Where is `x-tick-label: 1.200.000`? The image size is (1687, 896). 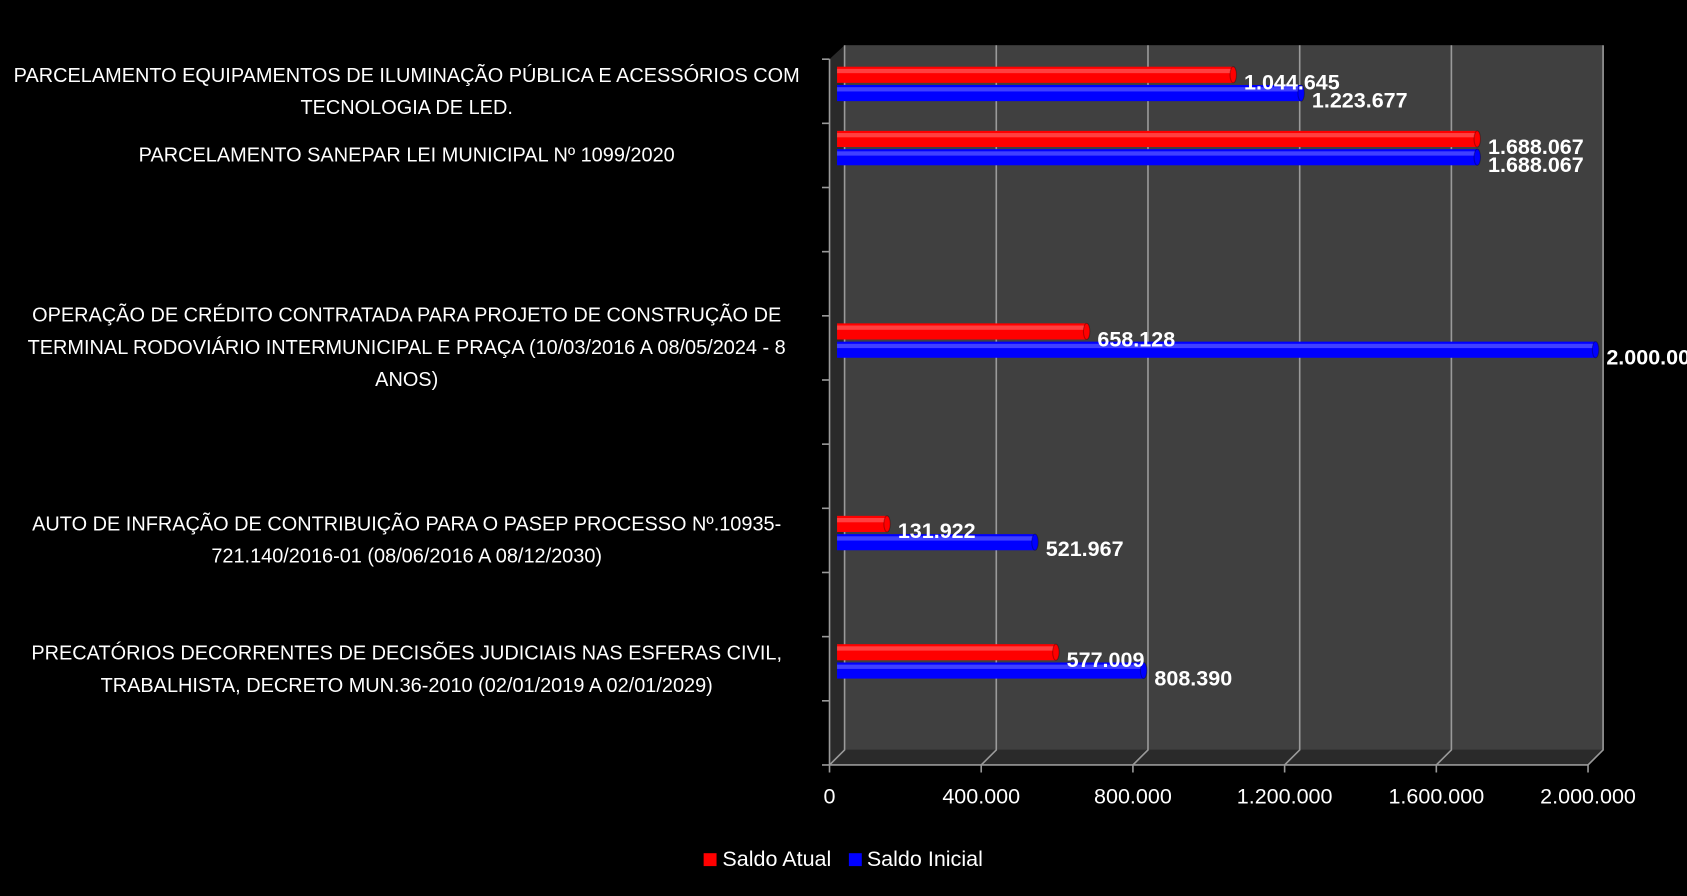 x-tick-label: 1.200.000 is located at coordinates (1284, 797).